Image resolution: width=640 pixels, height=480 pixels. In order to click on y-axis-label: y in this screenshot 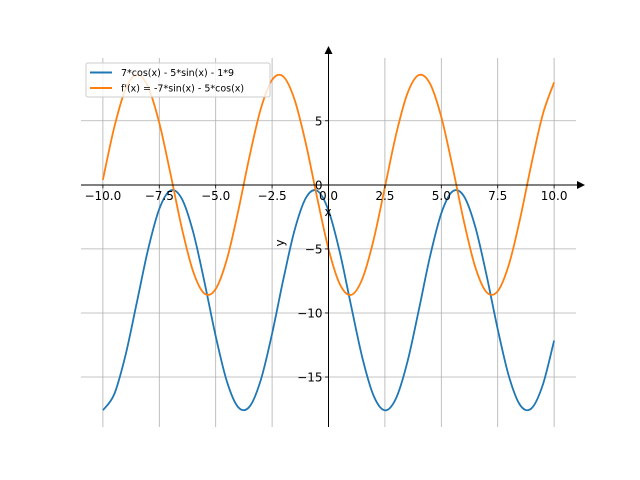, I will do `click(280, 242)`.